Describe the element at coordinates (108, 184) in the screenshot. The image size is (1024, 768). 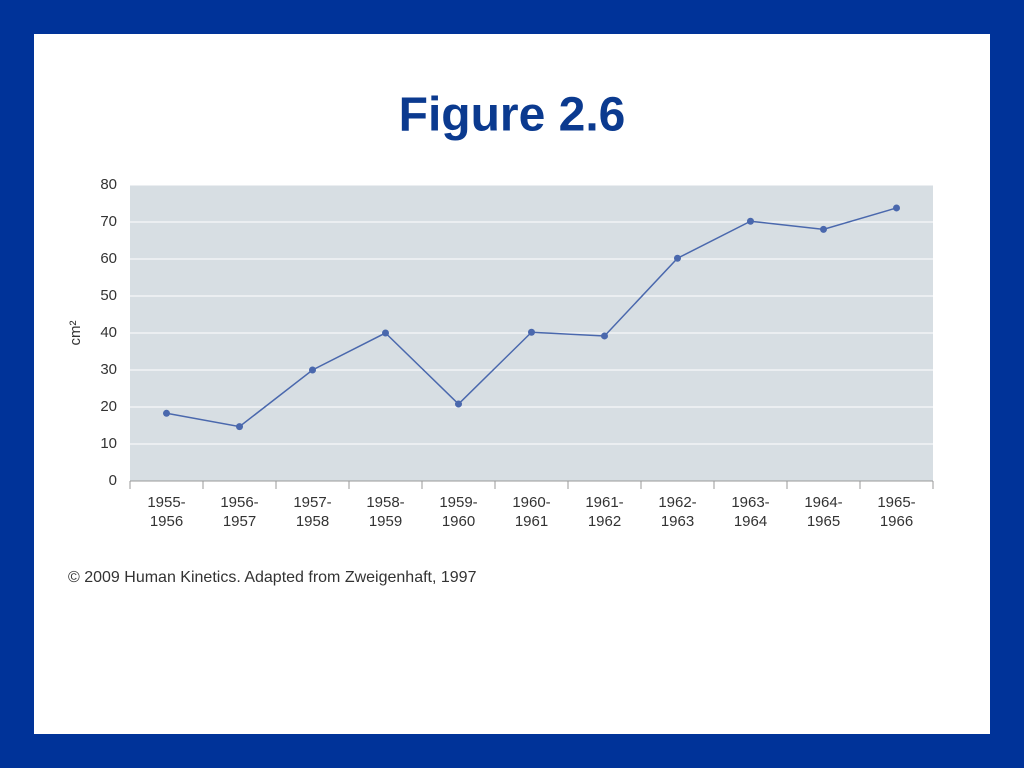
I see `y-tick-label: 80` at that location.